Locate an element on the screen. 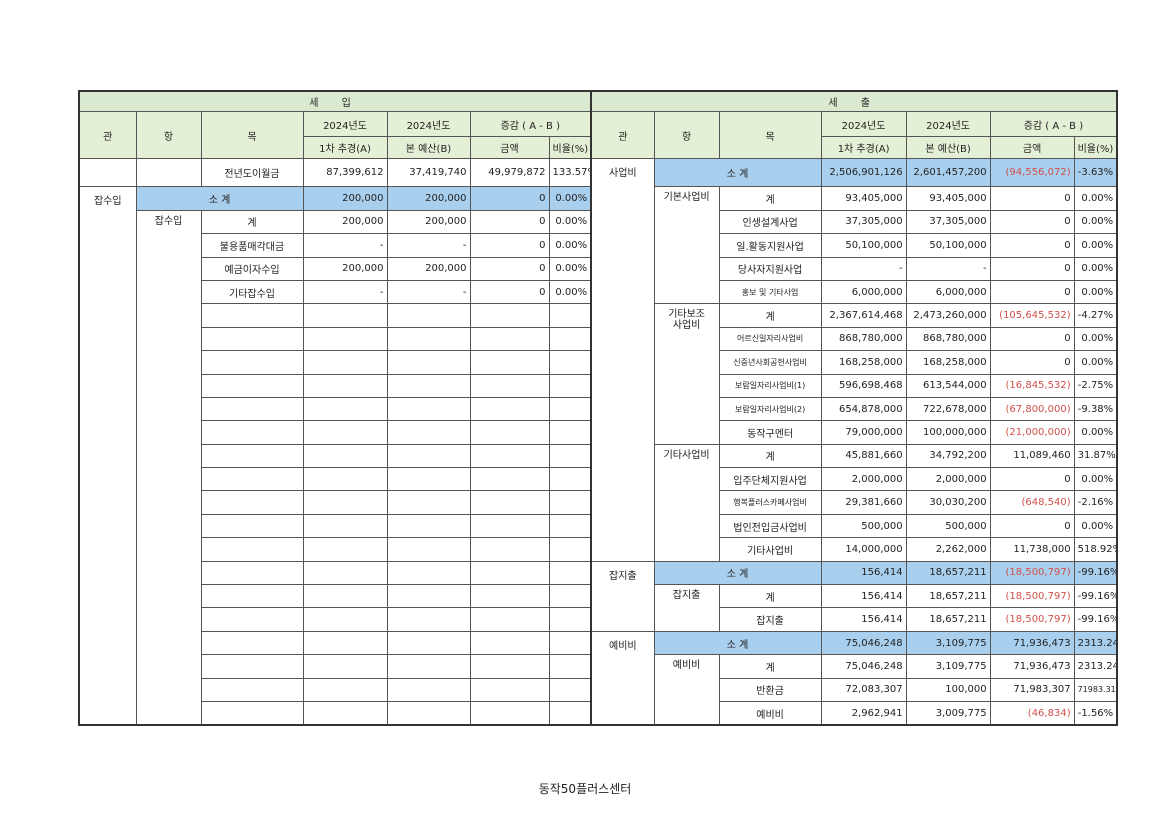 The height and width of the screenshot is (827, 1170). rate-cell: 518.92% is located at coordinates (1095, 549).